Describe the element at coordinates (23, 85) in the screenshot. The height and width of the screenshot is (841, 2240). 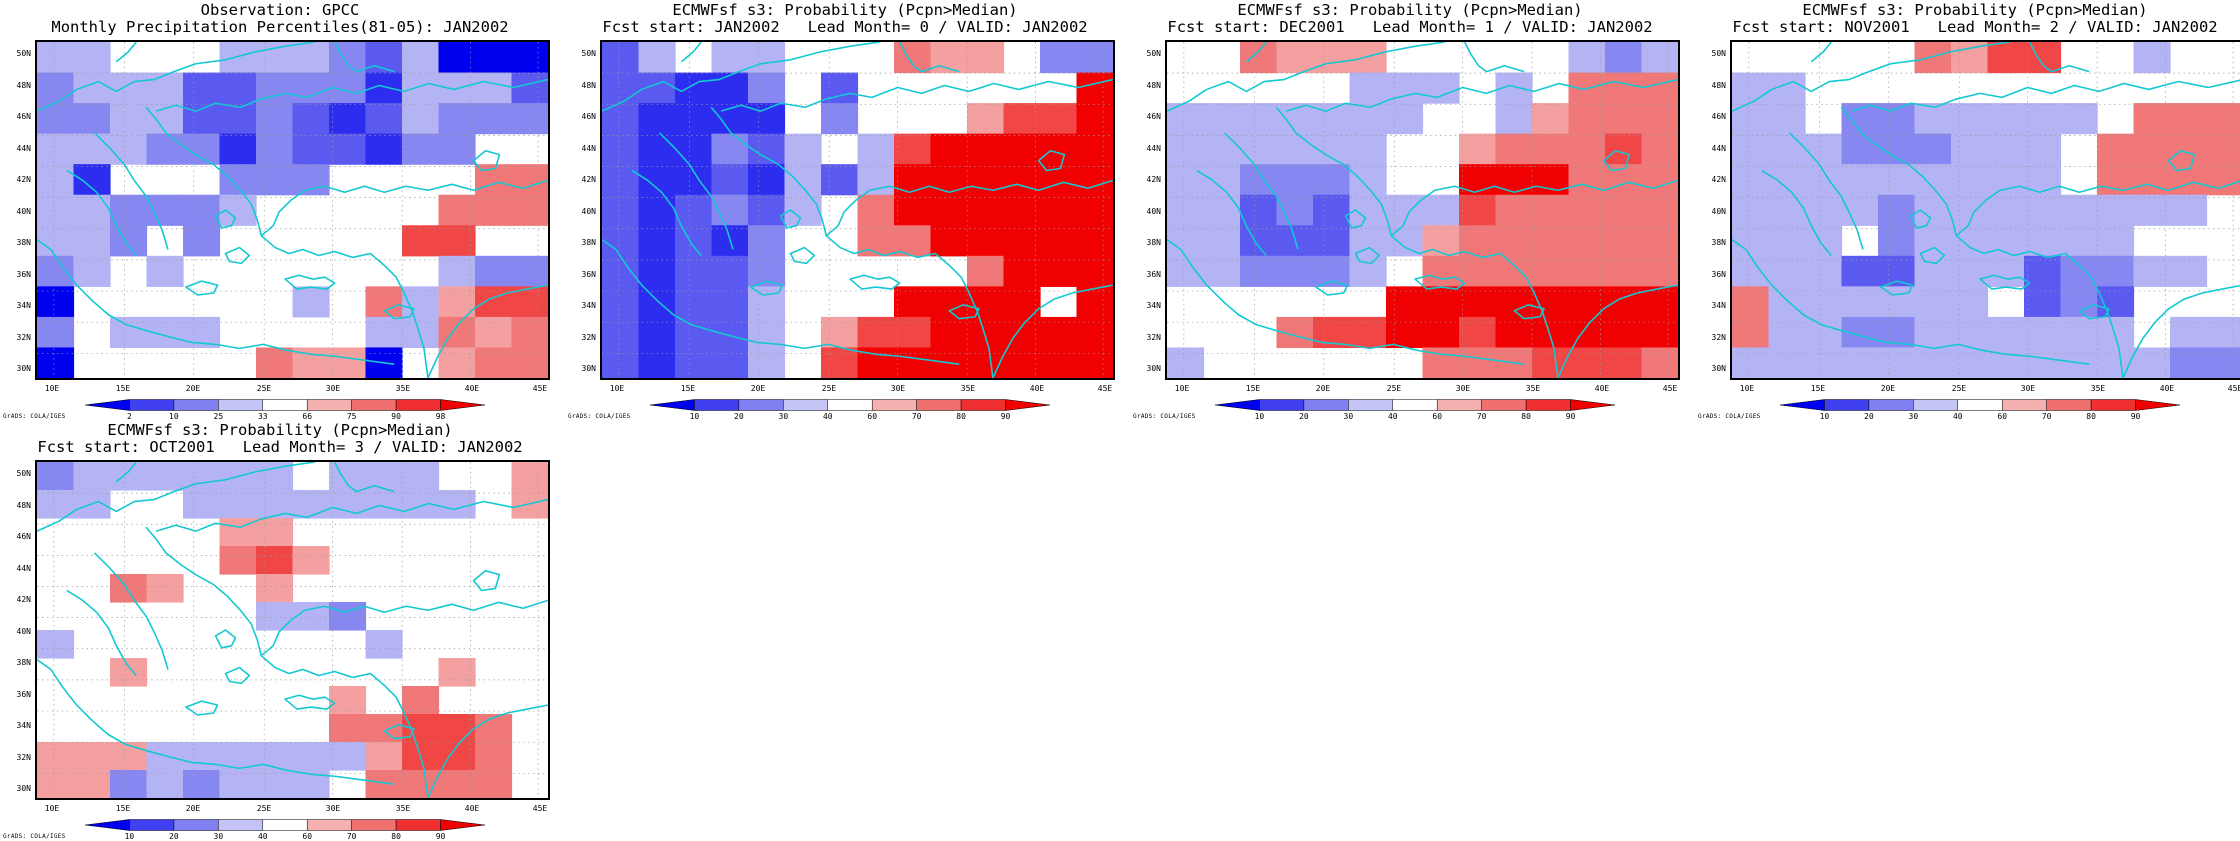
I see `lat-label: 48N` at that location.